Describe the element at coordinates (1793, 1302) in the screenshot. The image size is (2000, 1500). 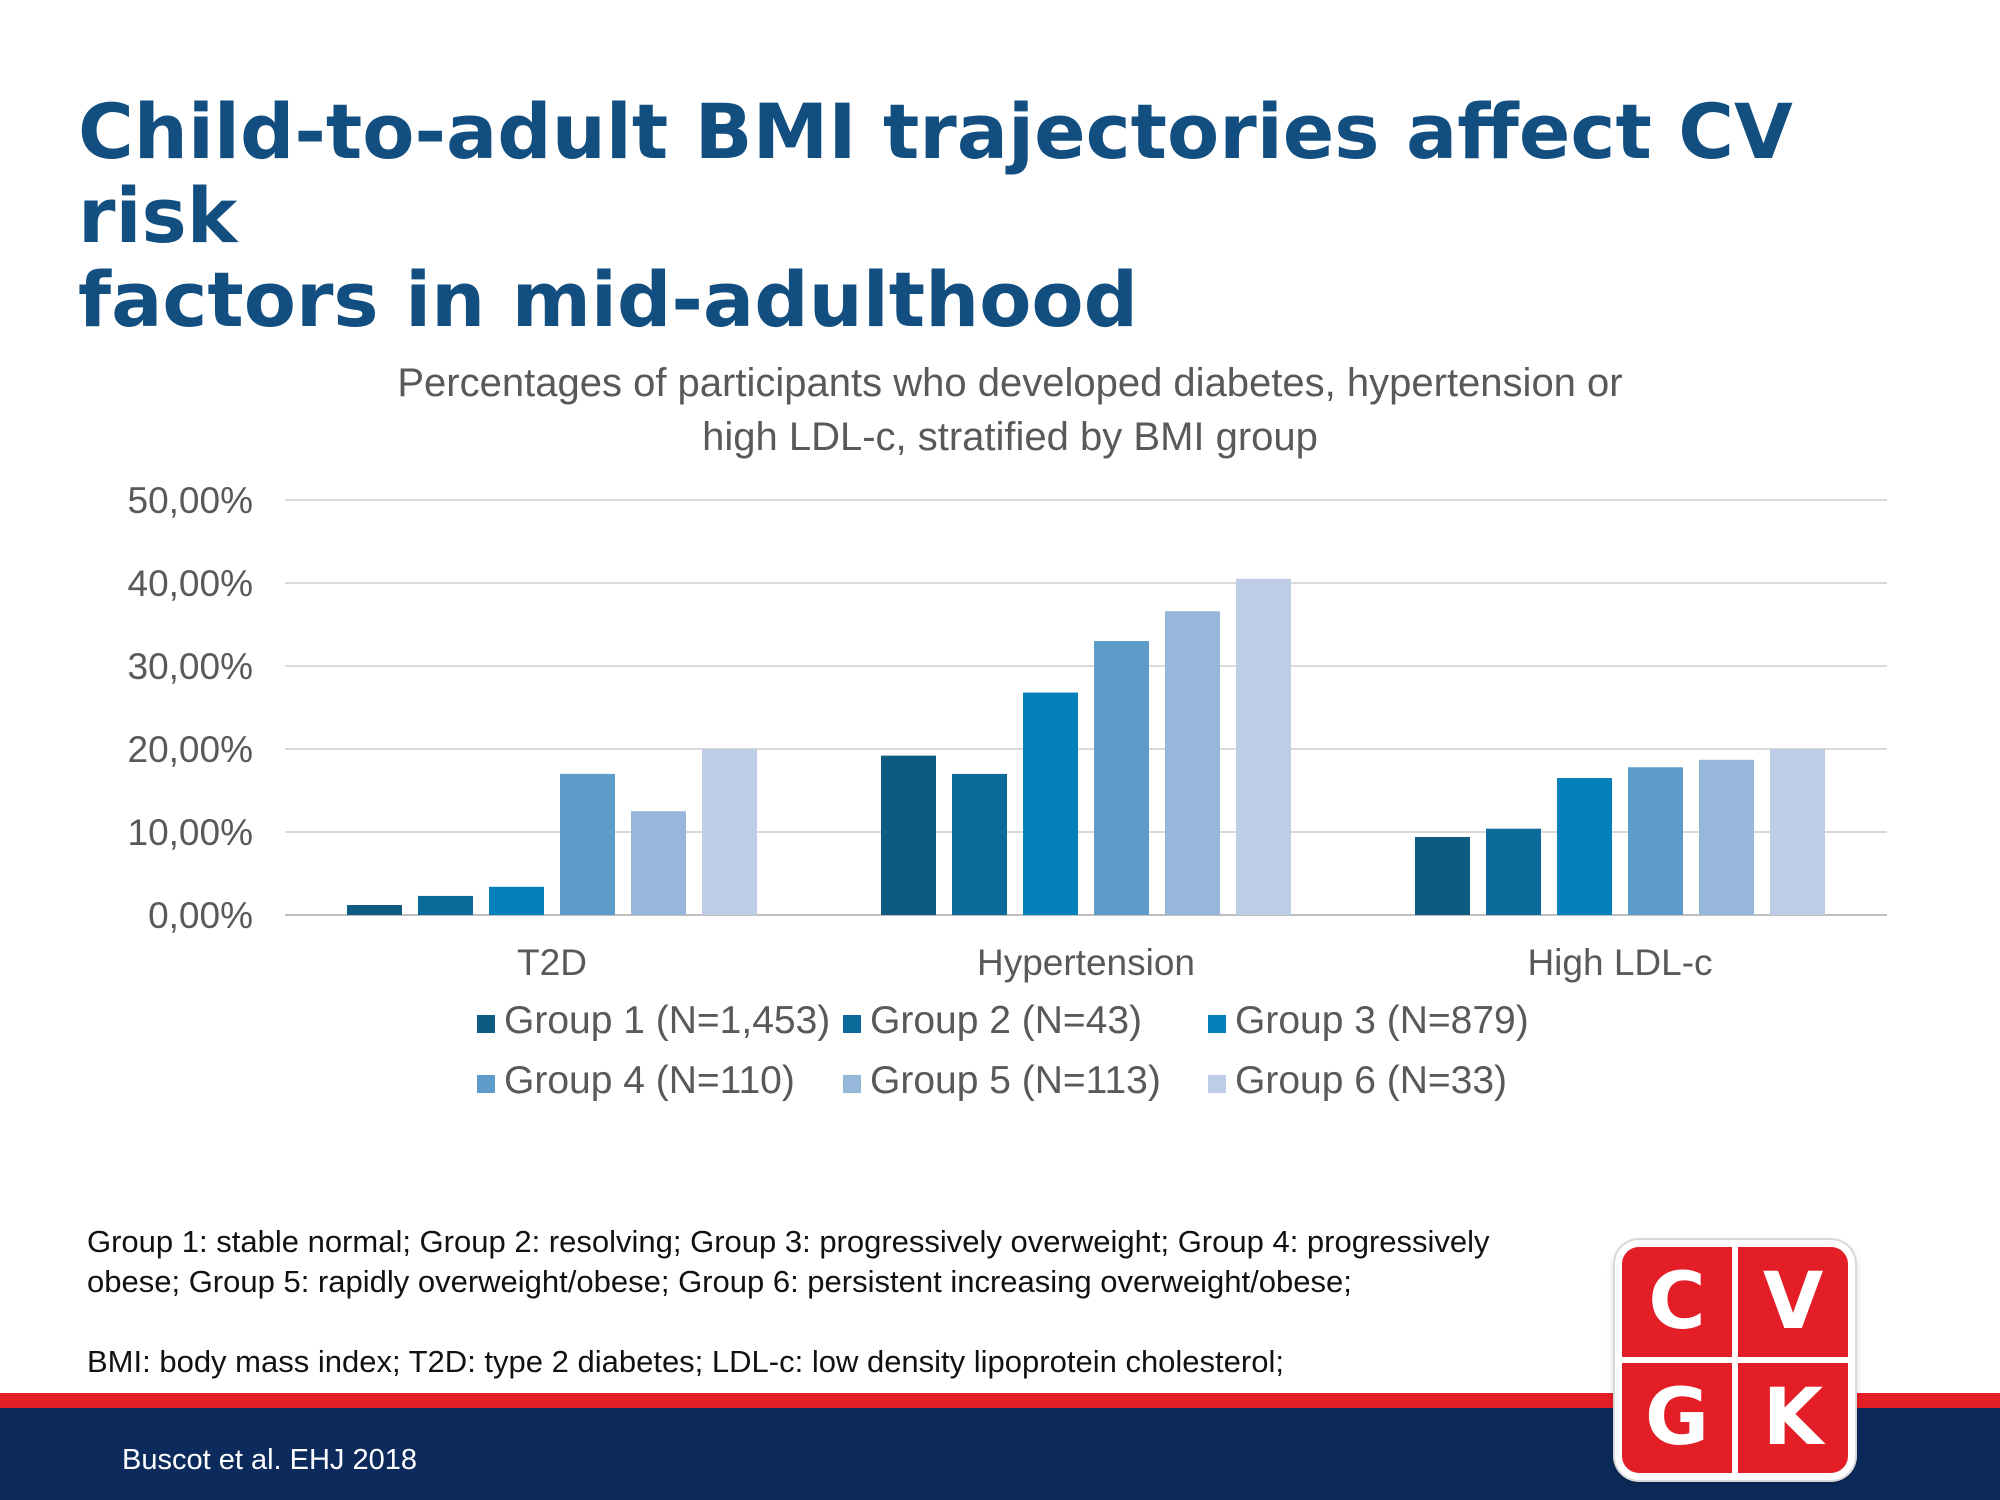
I see `logo-letter-v: V` at that location.